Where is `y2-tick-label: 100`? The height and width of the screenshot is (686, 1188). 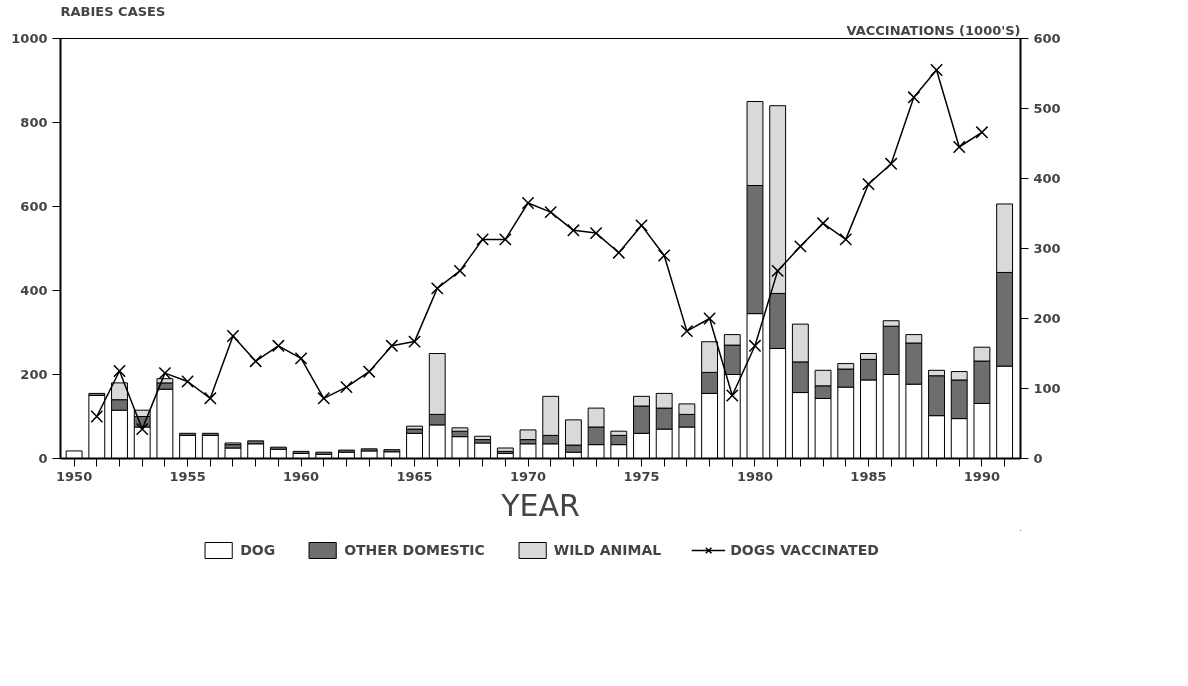
y2-tick-label: 100 is located at coordinates (1047, 388).